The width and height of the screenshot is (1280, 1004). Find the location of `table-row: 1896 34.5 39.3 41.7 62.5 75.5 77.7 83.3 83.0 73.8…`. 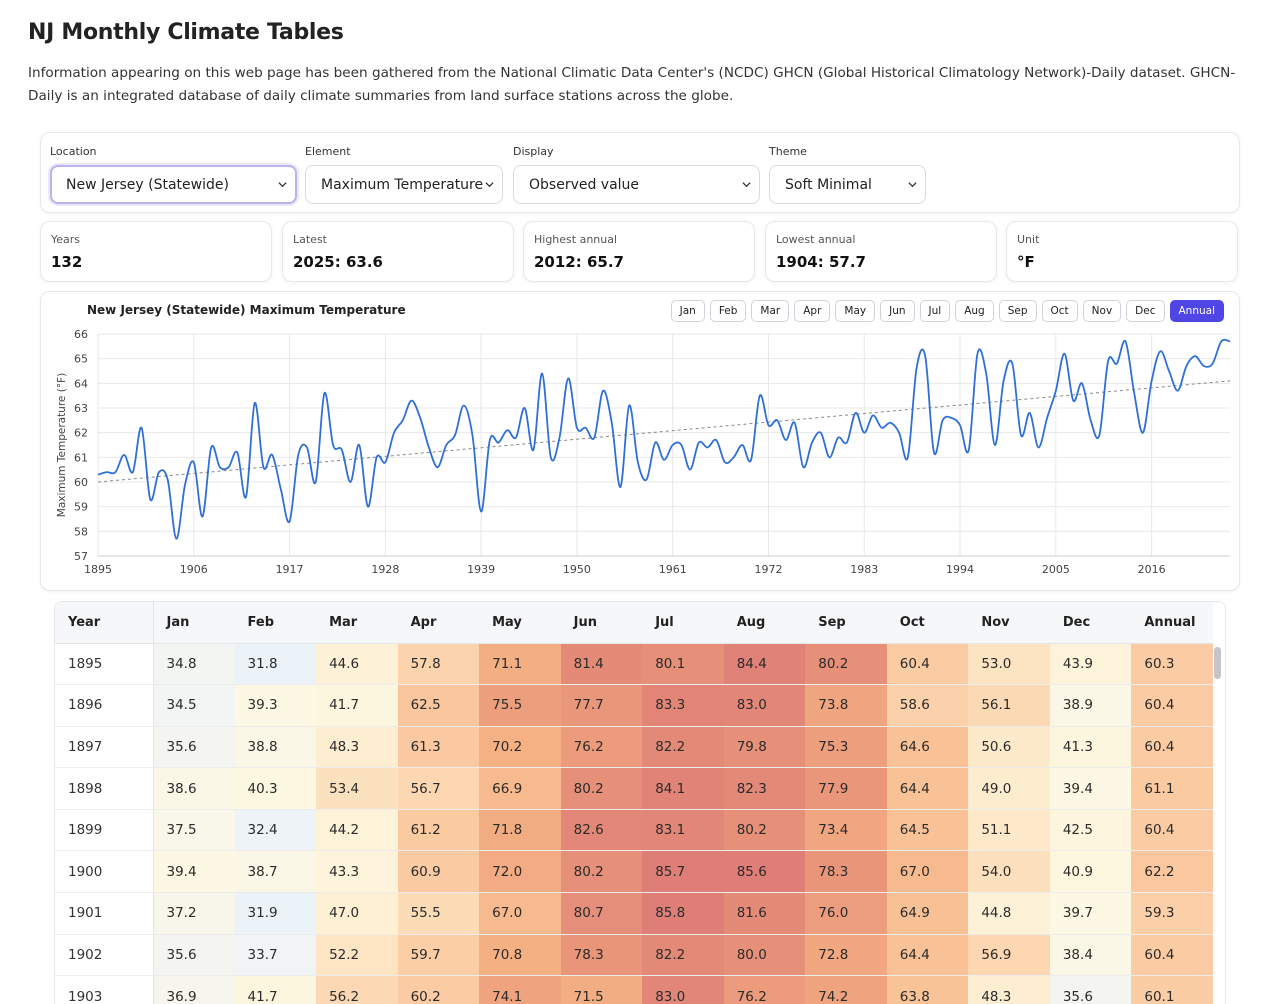

table-row: 1896 34.5 39.3 41.7 62.5 75.5 77.7 83.3 83.0 73.8… is located at coordinates (634, 705).